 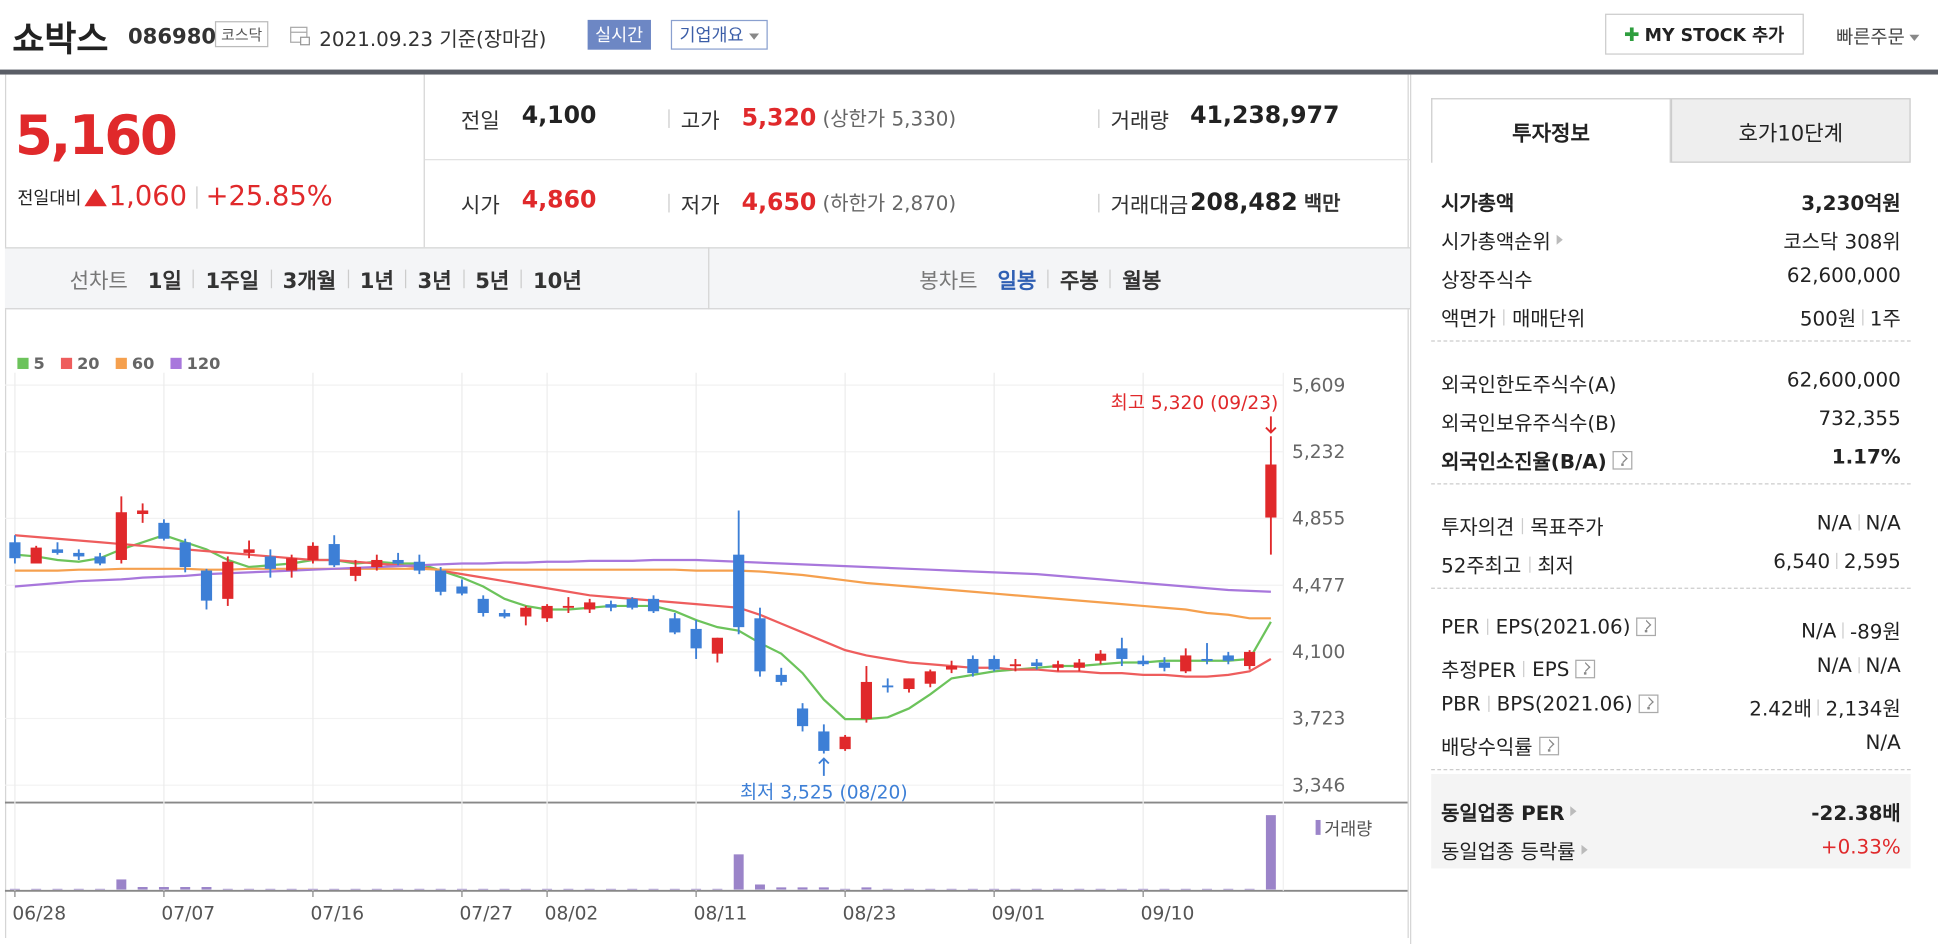 I want to click on my-stock-button: MY STOCK 추가, so click(x=1704, y=34).